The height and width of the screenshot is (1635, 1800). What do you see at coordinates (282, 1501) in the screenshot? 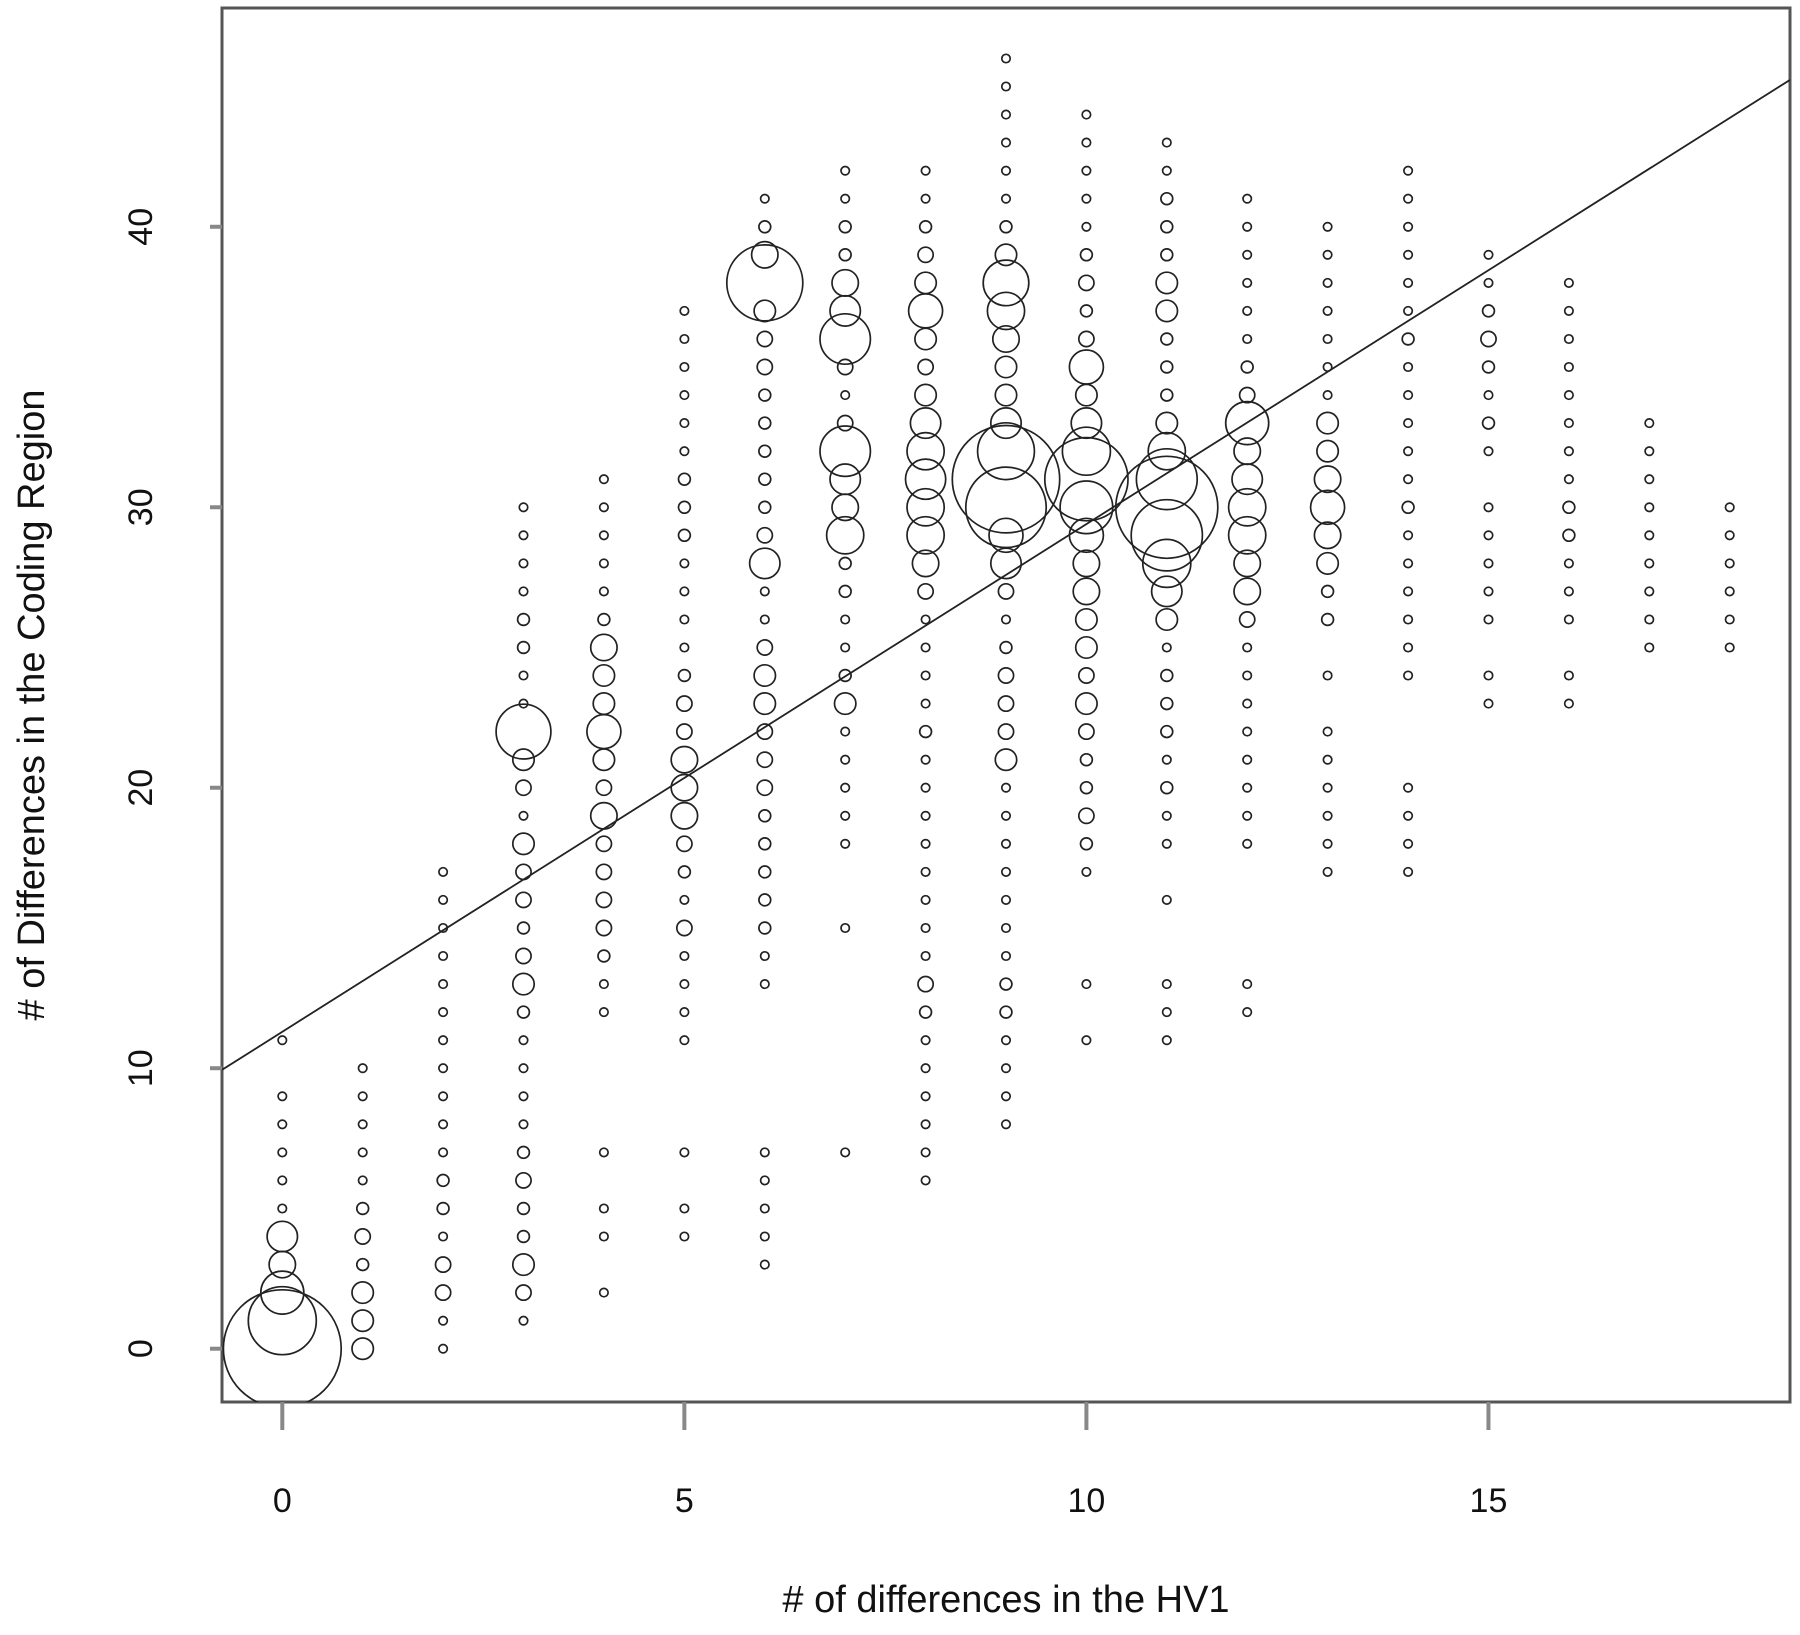
I see `x-tick-label: 0` at bounding box center [282, 1501].